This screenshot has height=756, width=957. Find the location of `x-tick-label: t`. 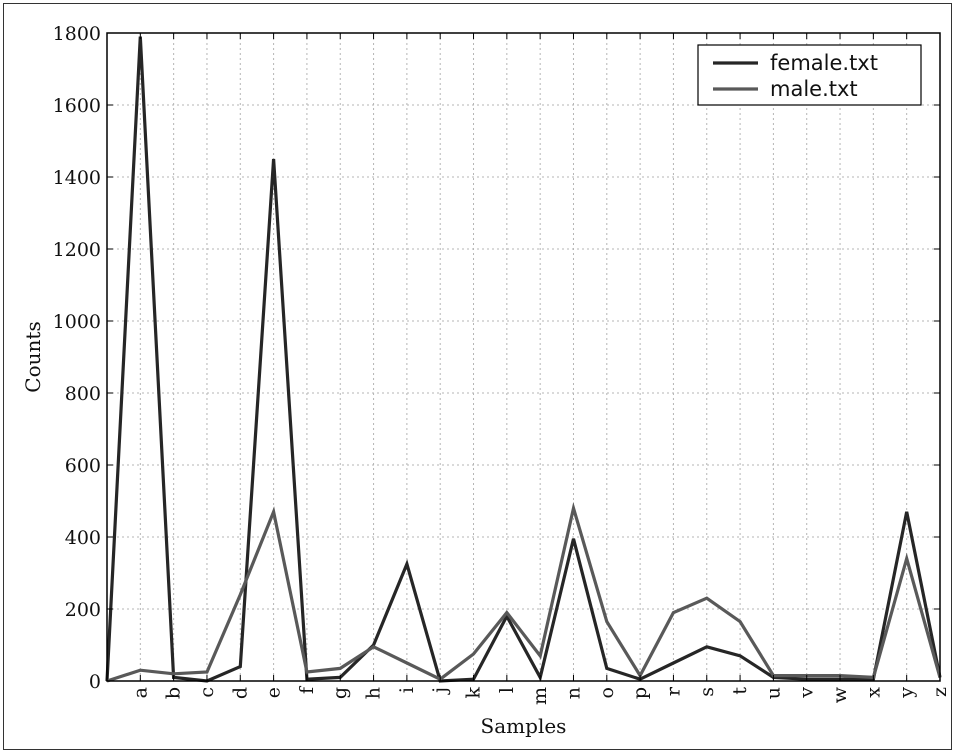

x-tick-label: t is located at coordinates (740, 691).